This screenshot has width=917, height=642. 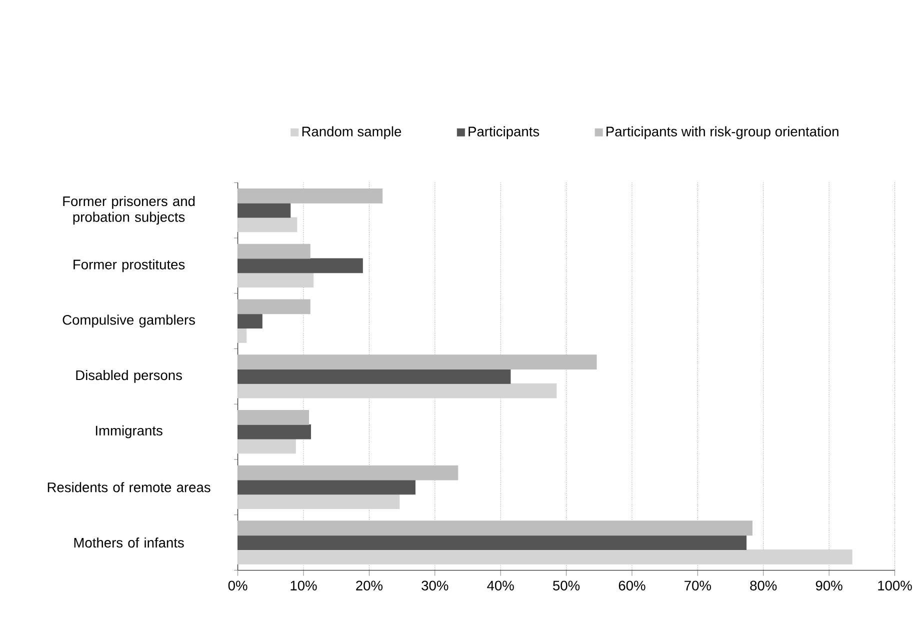 I want to click on y-tick-label: Residents of remote areas, so click(x=129, y=487).